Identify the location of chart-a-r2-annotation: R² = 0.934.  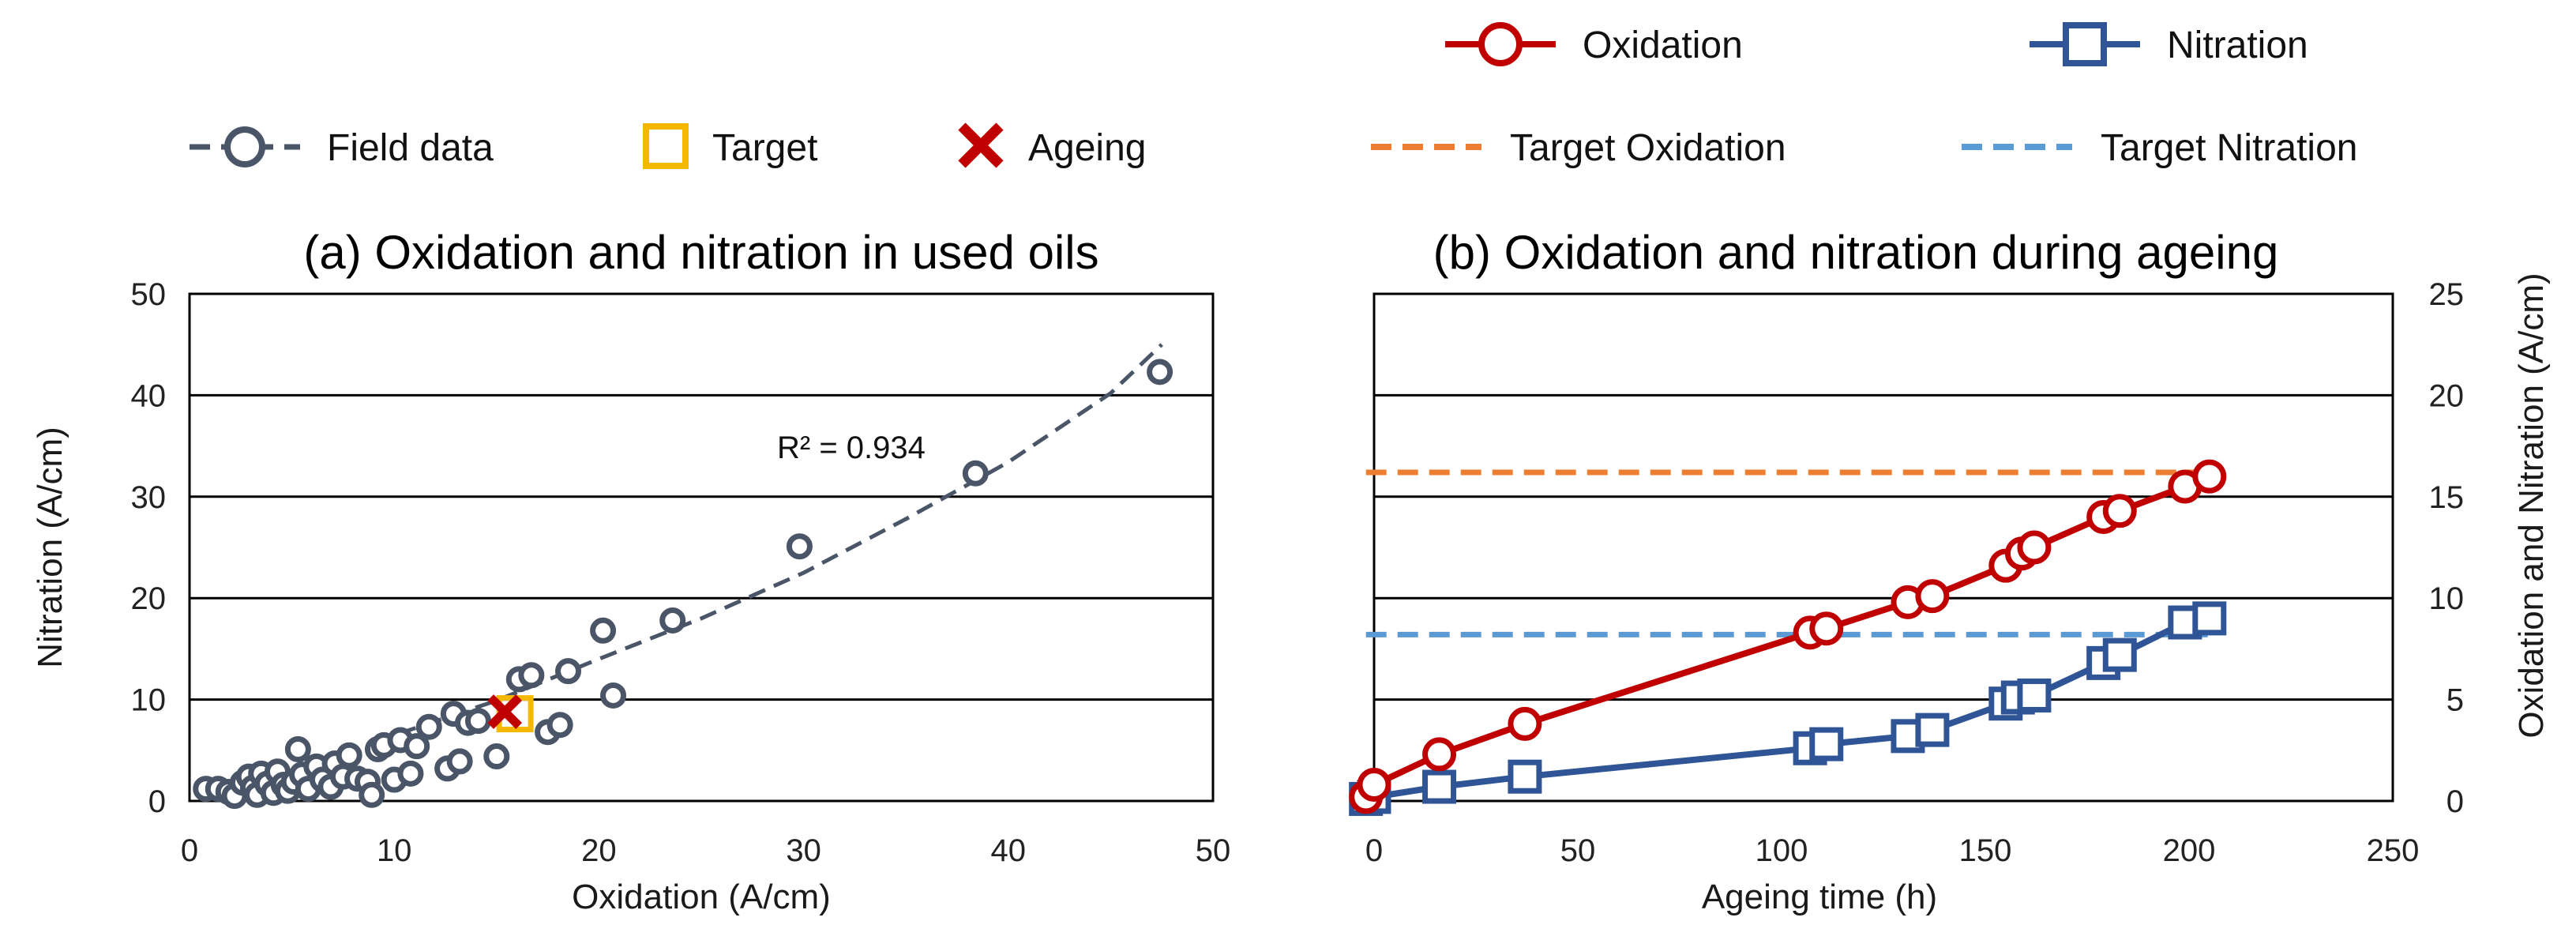
(851, 448).